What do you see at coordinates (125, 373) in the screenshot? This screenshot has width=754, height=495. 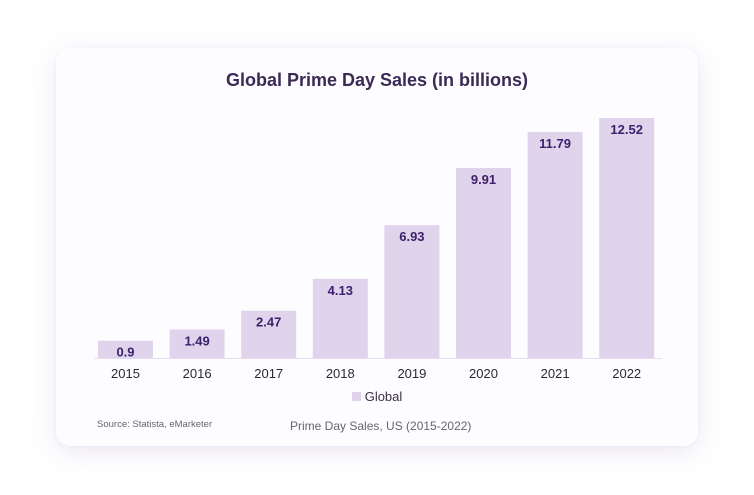 I see `x-tick-label-2015: 2015` at bounding box center [125, 373].